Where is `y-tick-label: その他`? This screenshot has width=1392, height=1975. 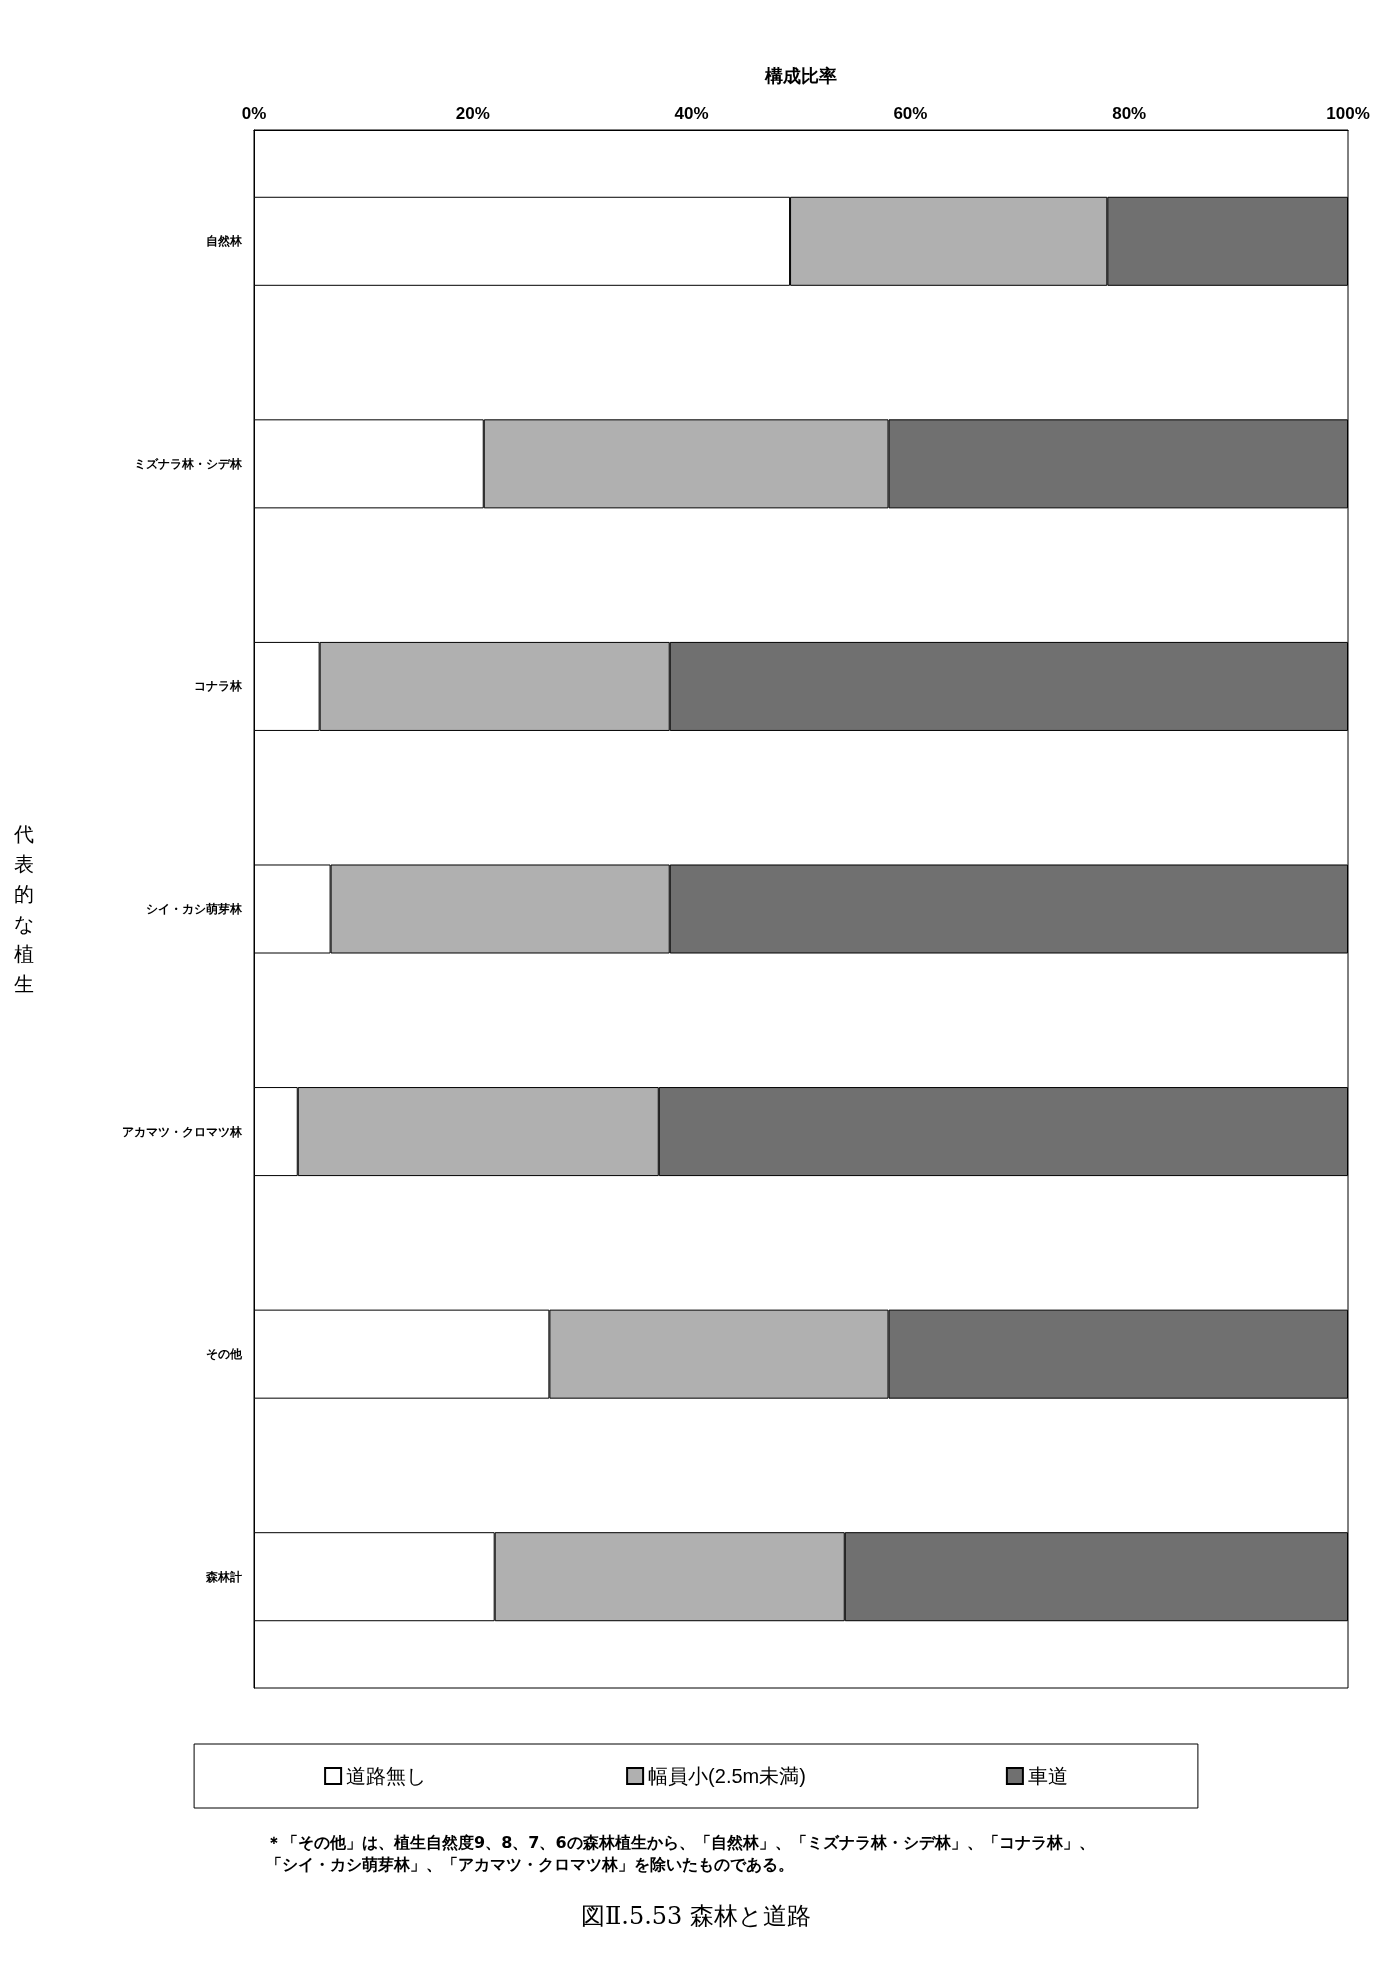 y-tick-label: その他 is located at coordinates (224, 1354).